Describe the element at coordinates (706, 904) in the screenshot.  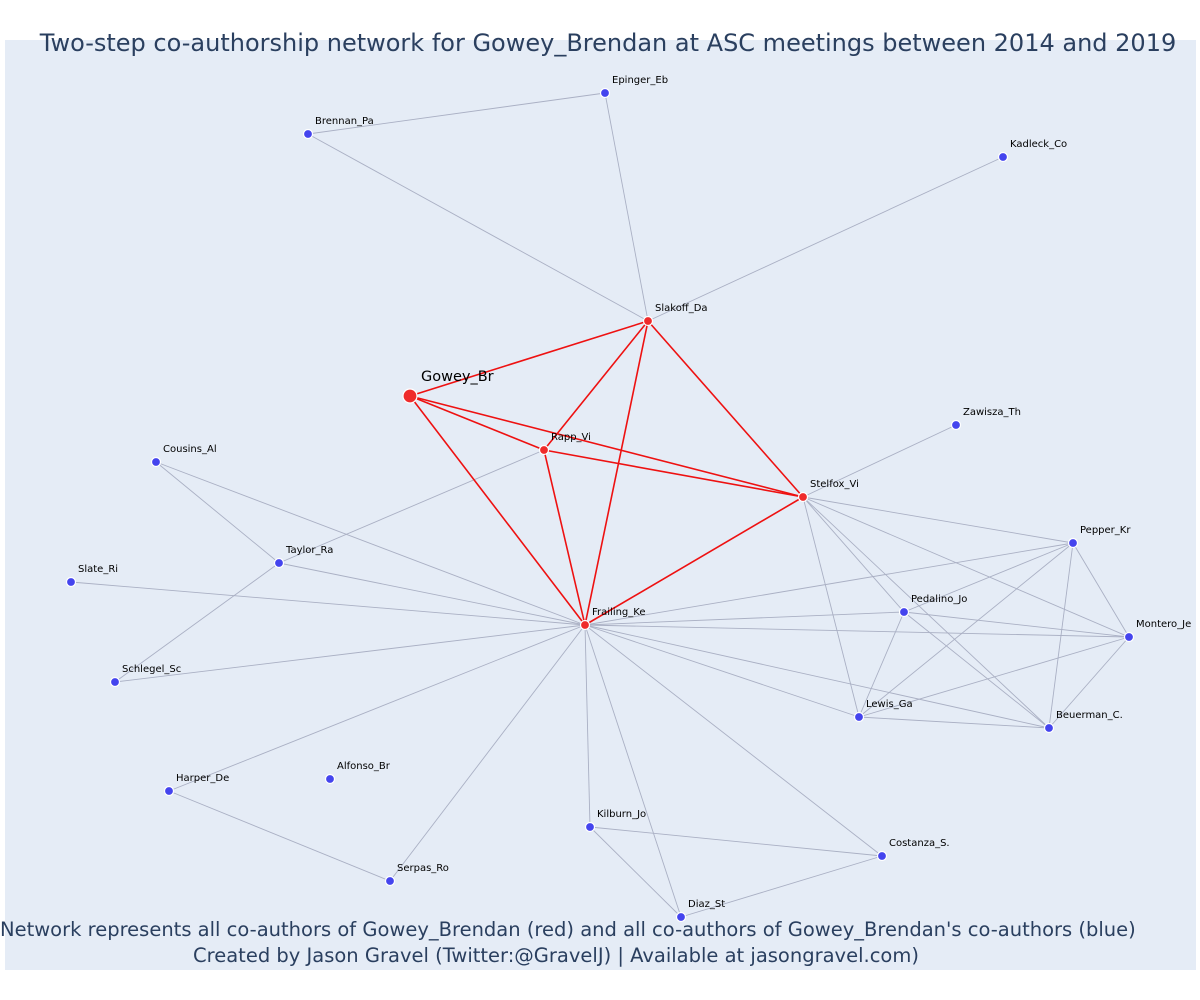
I see `node-label-diaz-st: Diaz_St` at that location.